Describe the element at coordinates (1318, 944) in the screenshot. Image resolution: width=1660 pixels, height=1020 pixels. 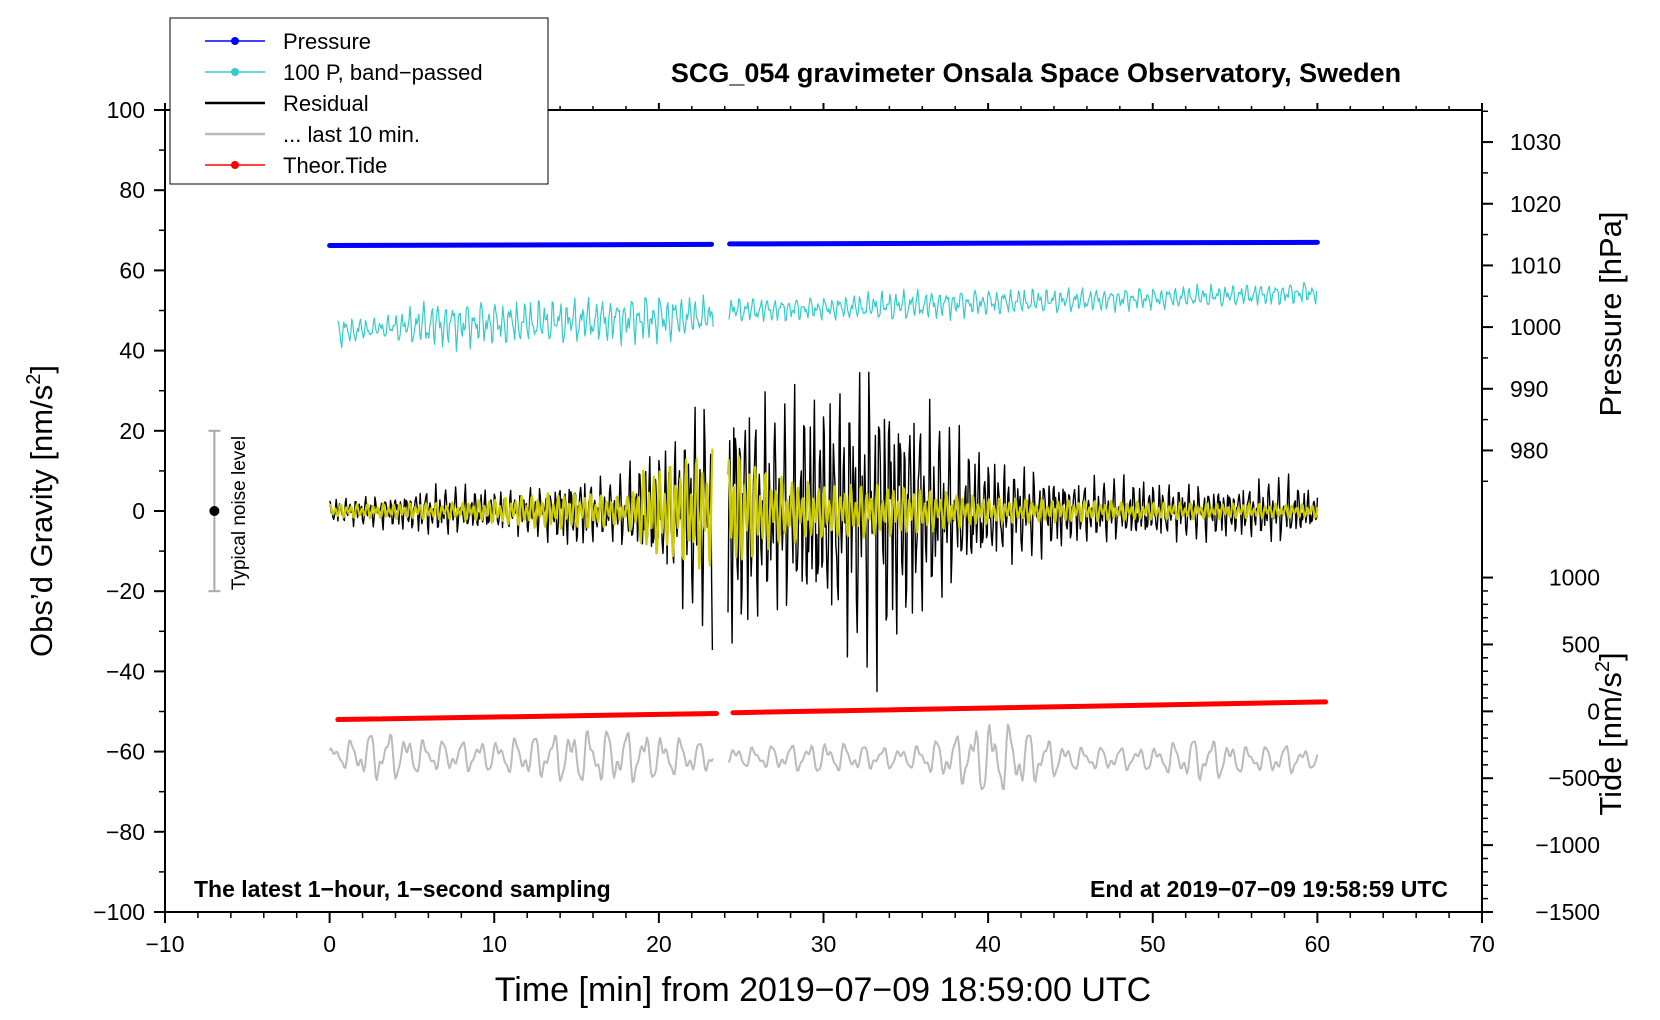
I see `x-tick-label: 60` at that location.